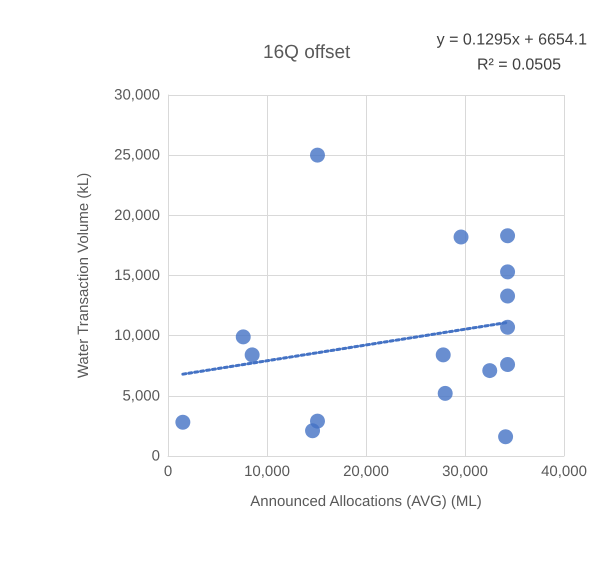  What do you see at coordinates (137, 215) in the screenshot?
I see `y-tick-label: 20,000` at bounding box center [137, 215].